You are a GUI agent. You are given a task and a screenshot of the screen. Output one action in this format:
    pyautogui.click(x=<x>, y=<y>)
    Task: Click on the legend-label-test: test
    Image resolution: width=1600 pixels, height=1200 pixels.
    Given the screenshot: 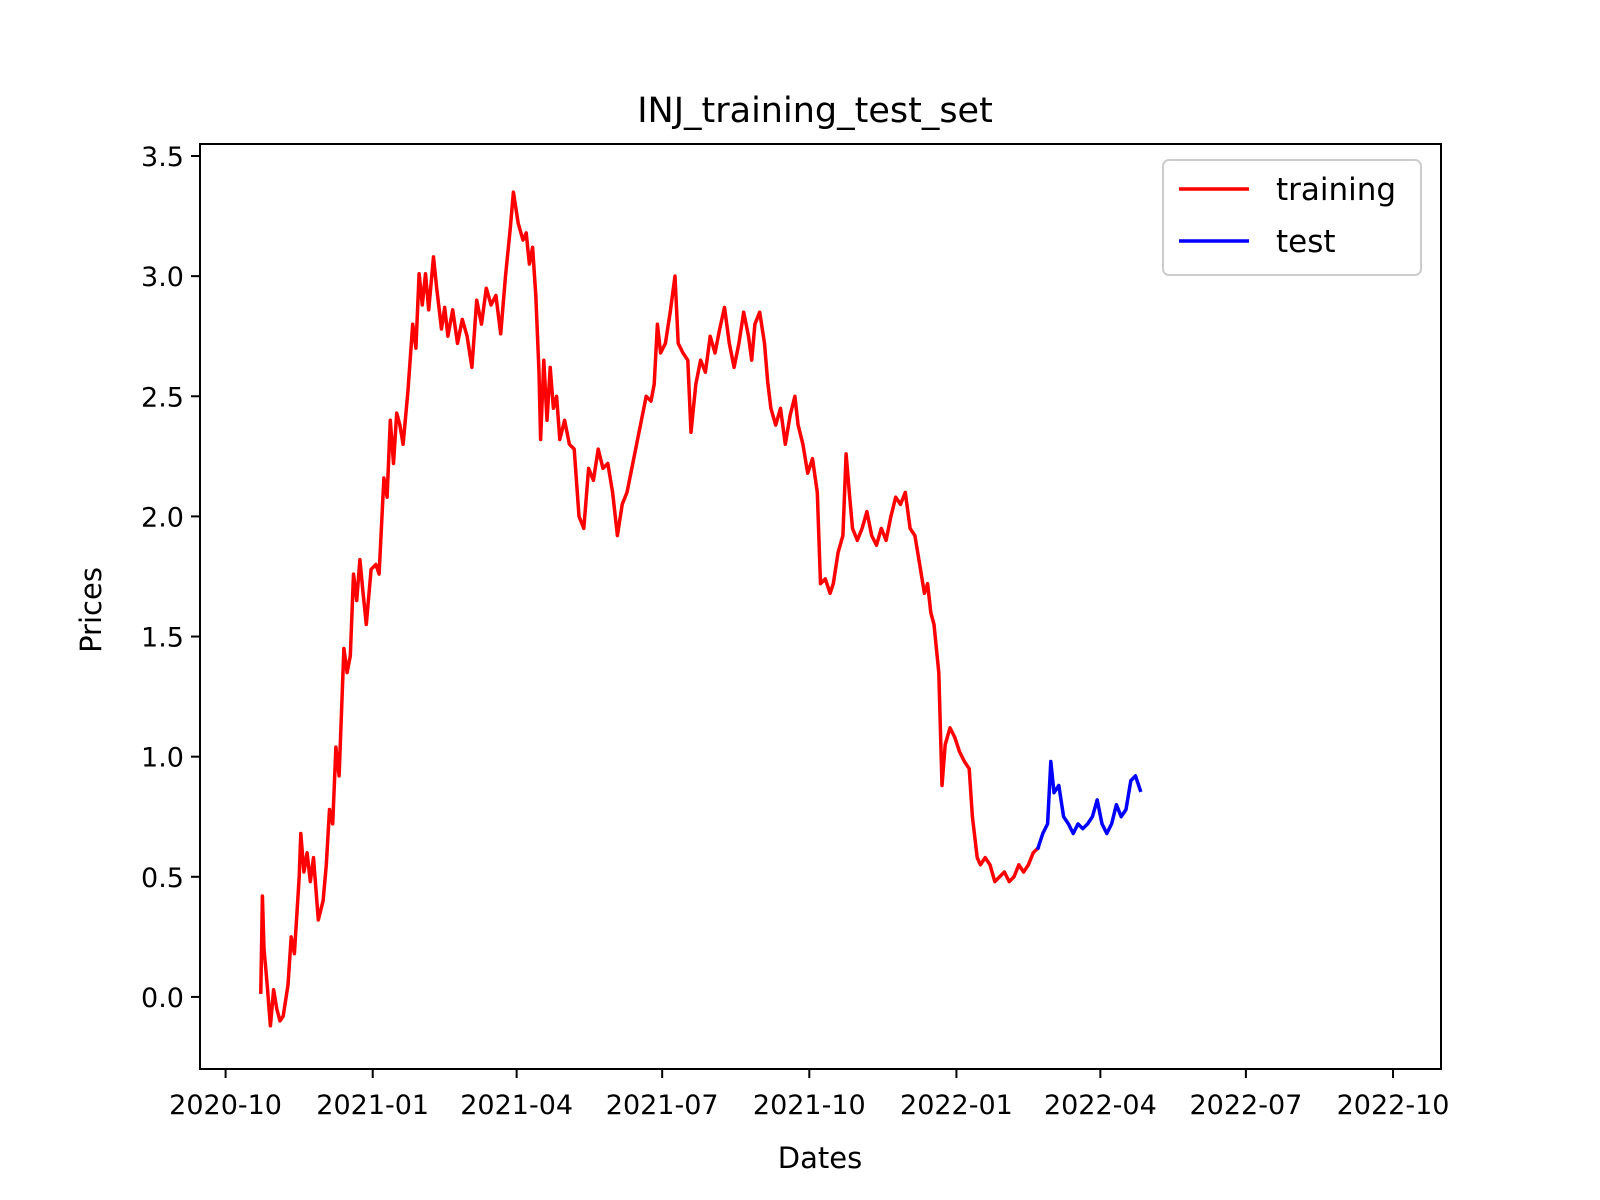 What is the action you would take?
    pyautogui.click(x=1306, y=242)
    